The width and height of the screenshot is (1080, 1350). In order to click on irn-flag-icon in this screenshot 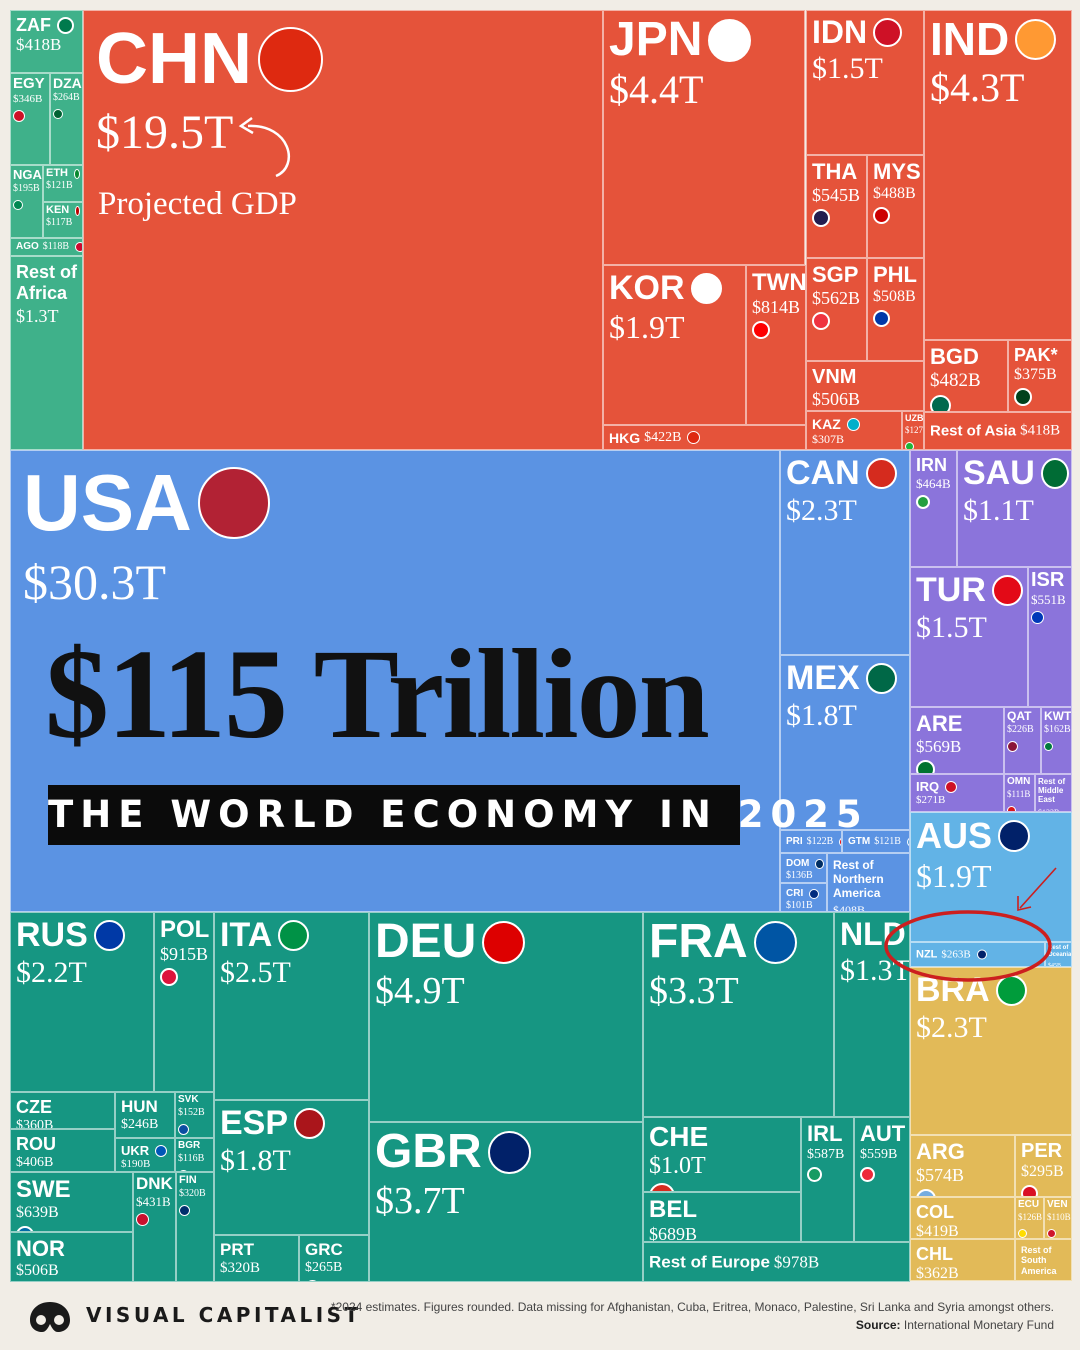, I will do `click(923, 502)`.